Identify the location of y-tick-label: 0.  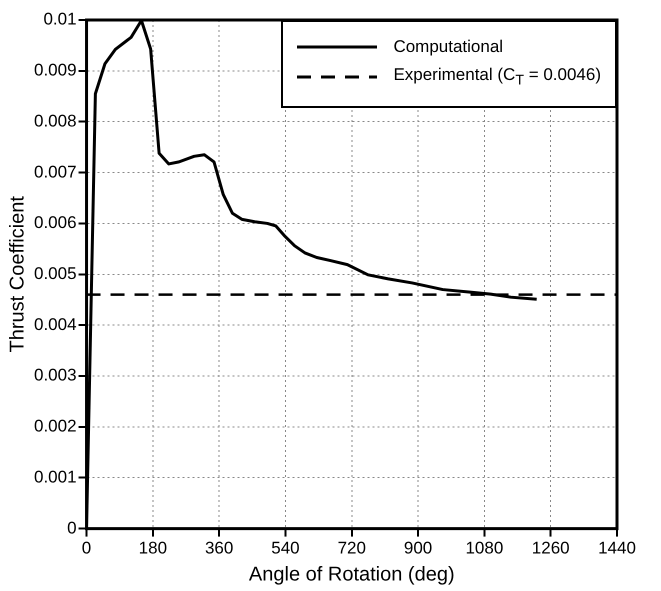
(72, 528).